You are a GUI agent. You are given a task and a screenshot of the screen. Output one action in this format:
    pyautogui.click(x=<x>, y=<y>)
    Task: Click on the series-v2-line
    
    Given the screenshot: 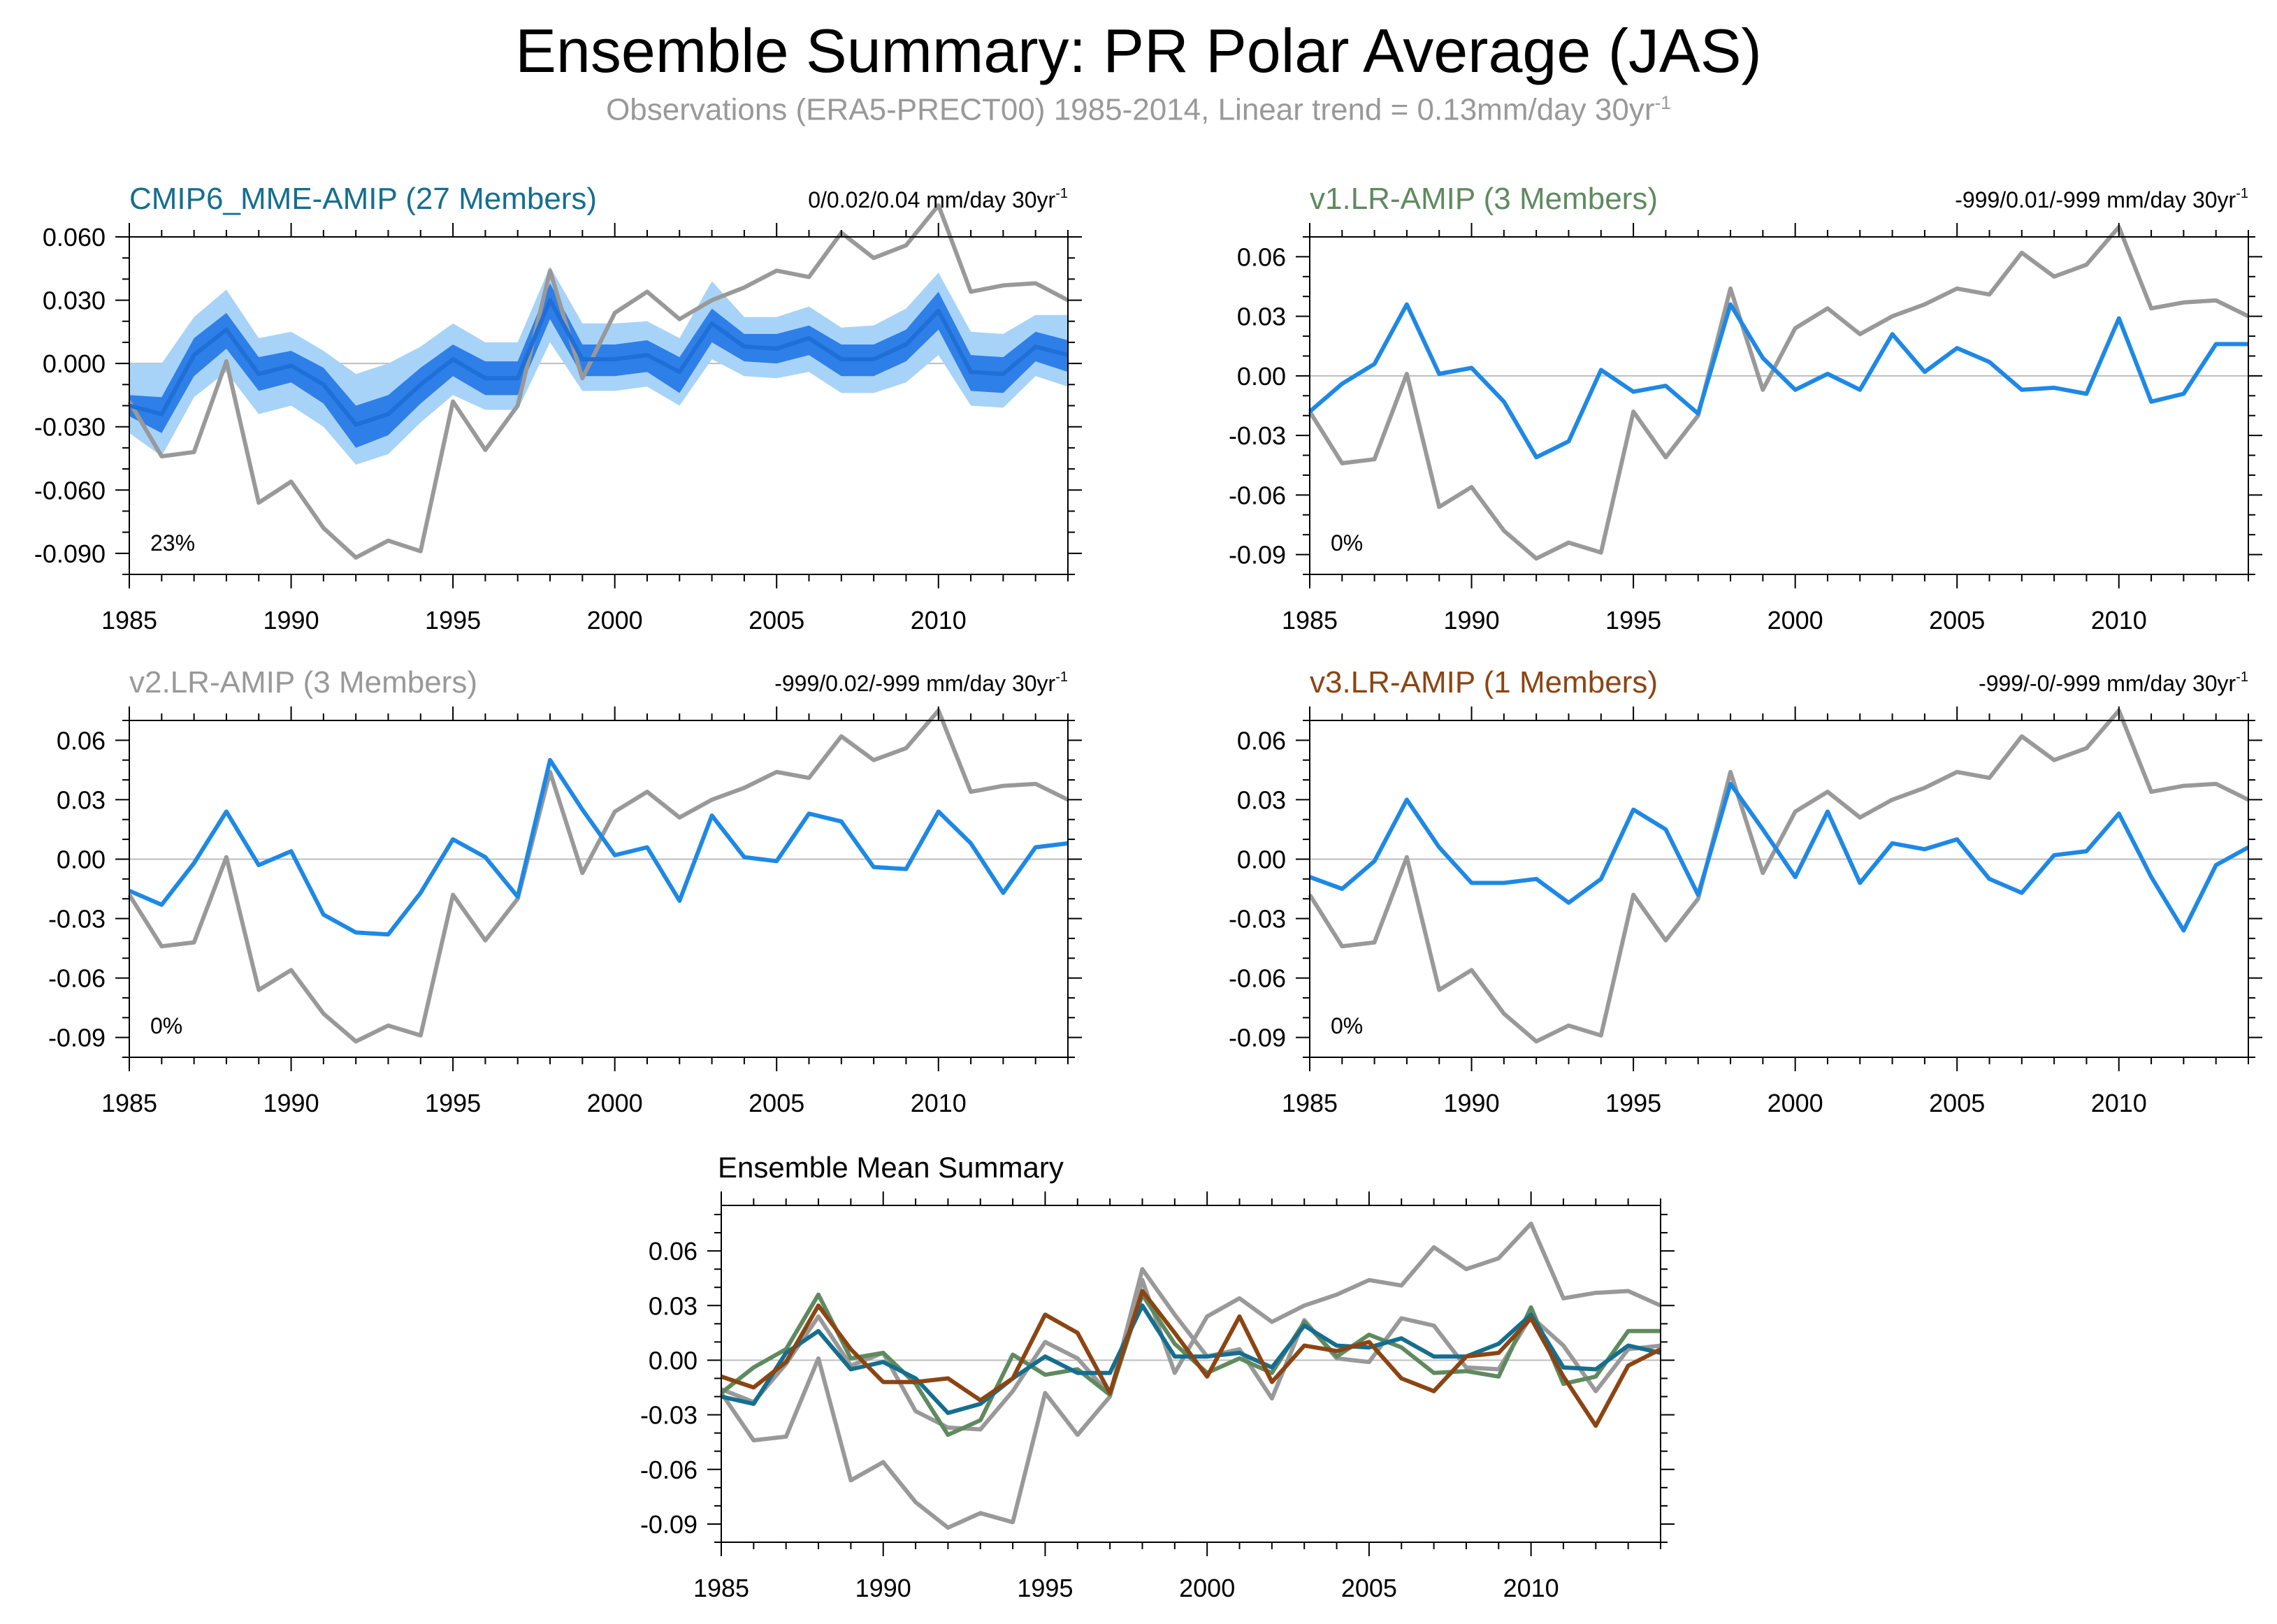 What is the action you would take?
    pyautogui.click(x=1190, y=1350)
    